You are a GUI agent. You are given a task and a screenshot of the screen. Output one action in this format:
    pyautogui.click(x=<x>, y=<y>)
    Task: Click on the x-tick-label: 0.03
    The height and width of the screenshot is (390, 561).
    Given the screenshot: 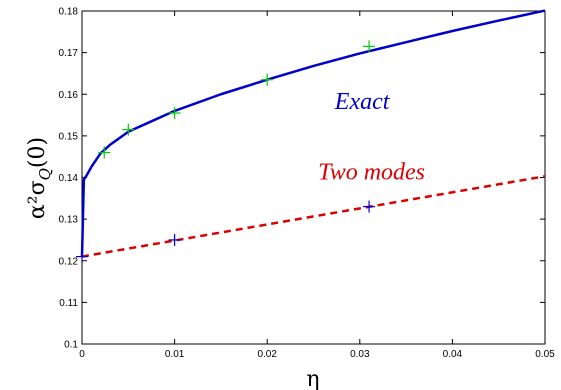 What is the action you would take?
    pyautogui.click(x=360, y=354)
    